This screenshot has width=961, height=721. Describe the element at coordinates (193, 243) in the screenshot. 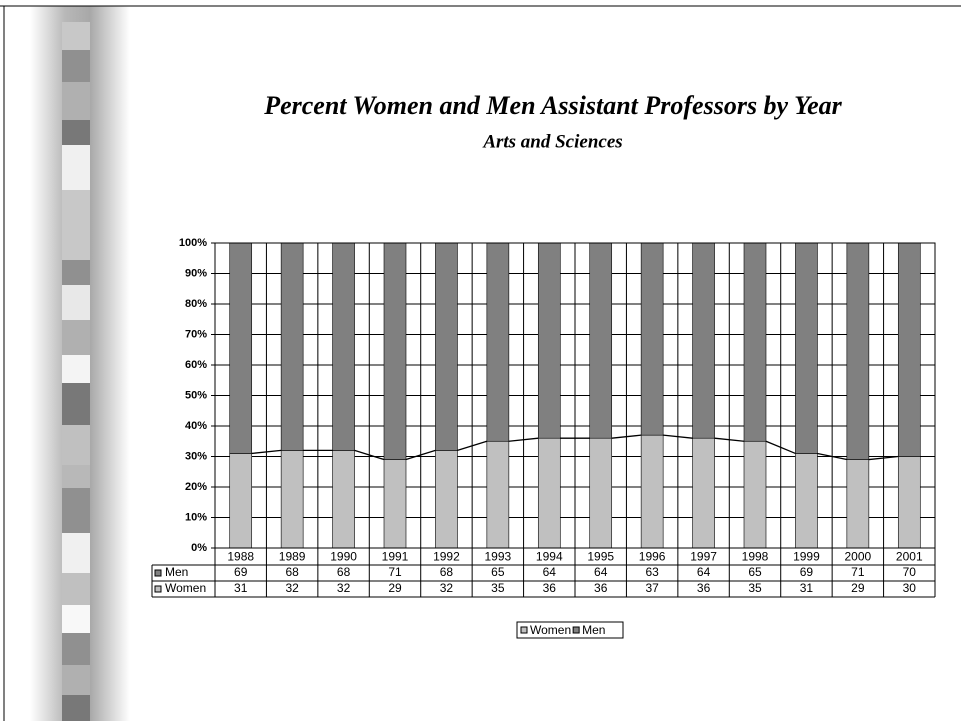

I see `y-tick-label: 100%` at that location.